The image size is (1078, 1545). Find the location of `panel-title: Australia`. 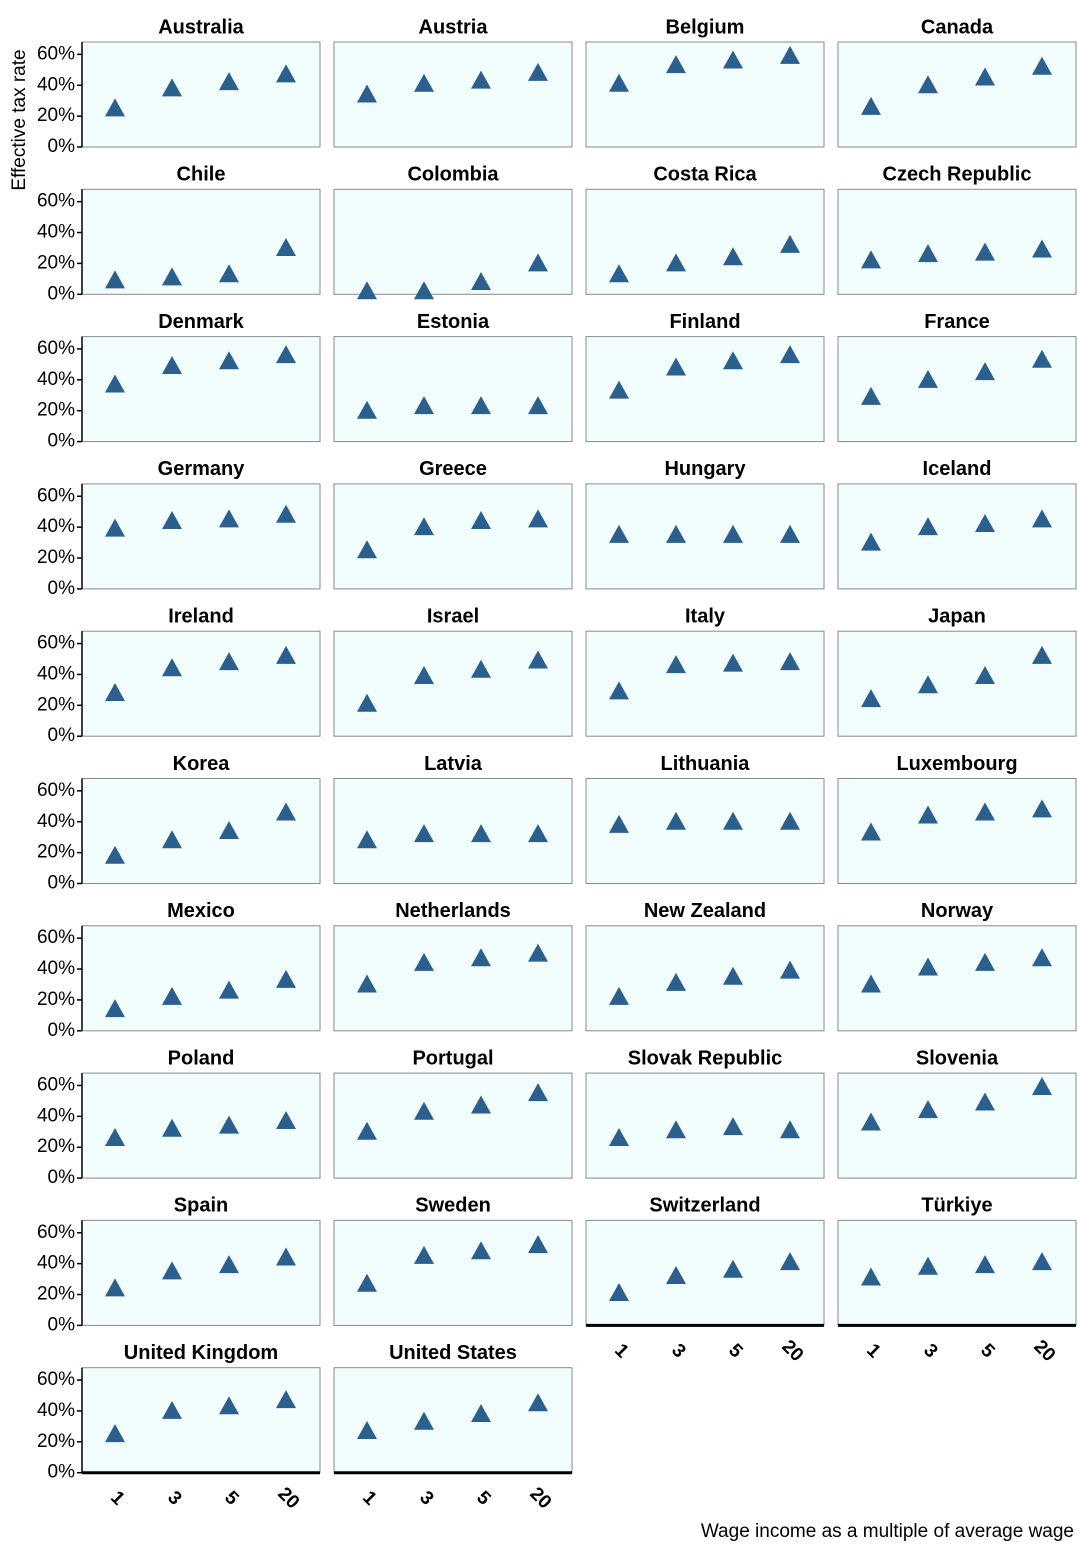

panel-title: Australia is located at coordinates (201, 27).